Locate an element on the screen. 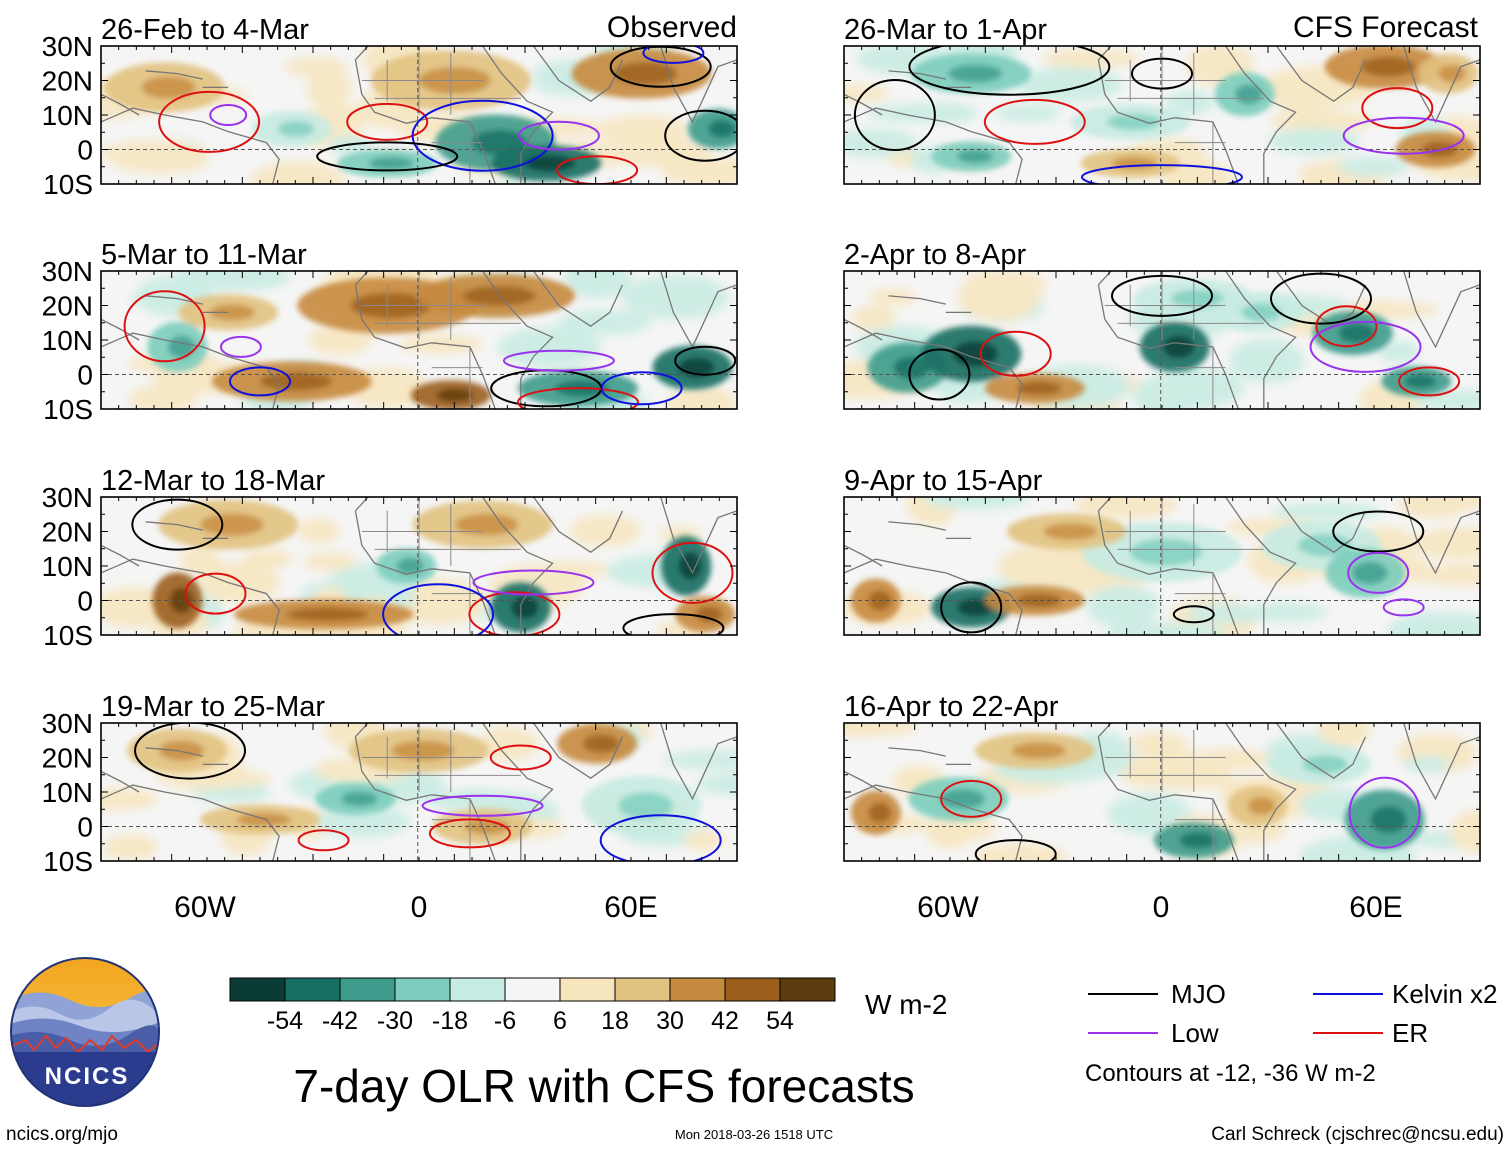 Image resolution: width=1510 pixels, height=1149 pixels. footer-timestamp: Mon 2018-03-26 1518 UTC is located at coordinates (754, 1134).